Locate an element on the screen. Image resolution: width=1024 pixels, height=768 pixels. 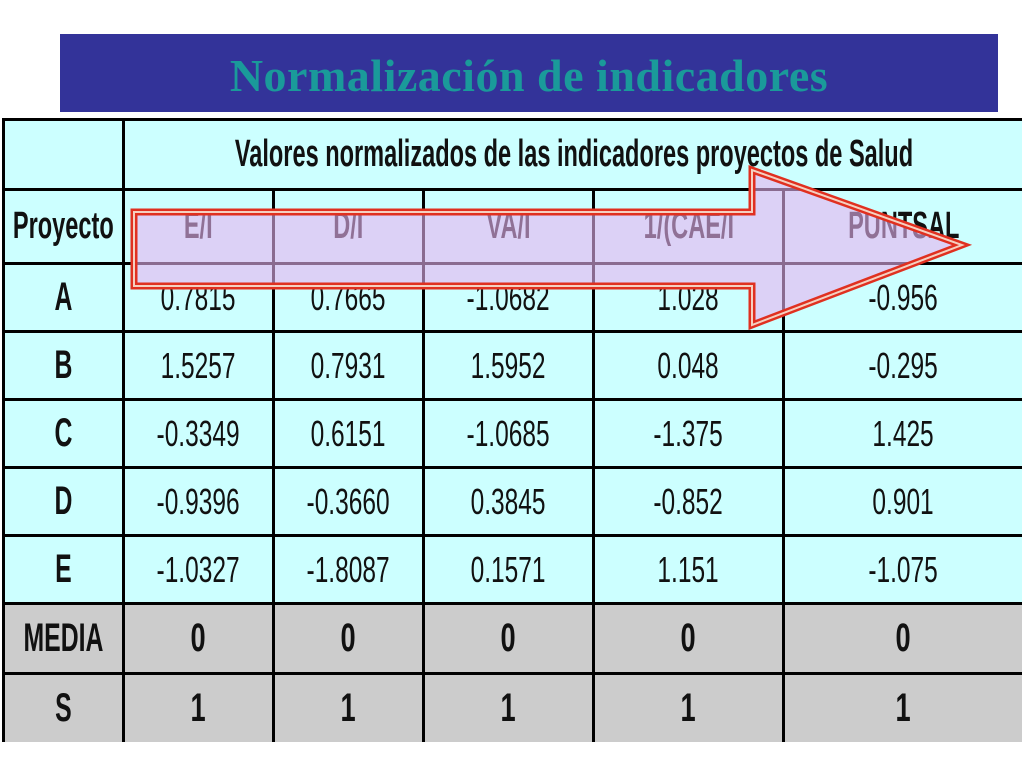
table-cell-text: 1.5952 is located at coordinates (508, 365).